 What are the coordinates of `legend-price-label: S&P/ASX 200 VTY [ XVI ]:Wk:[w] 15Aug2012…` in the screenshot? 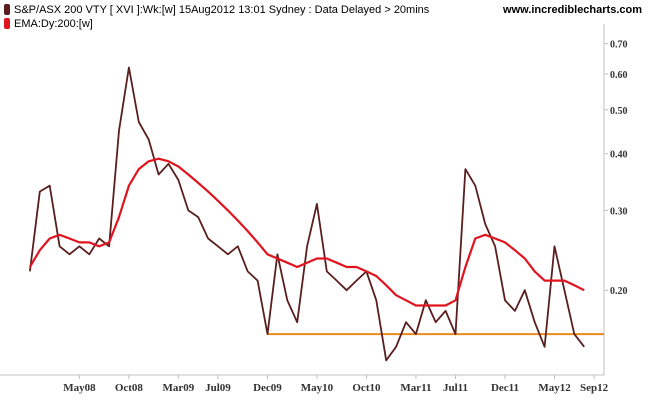 It's located at (222, 10).